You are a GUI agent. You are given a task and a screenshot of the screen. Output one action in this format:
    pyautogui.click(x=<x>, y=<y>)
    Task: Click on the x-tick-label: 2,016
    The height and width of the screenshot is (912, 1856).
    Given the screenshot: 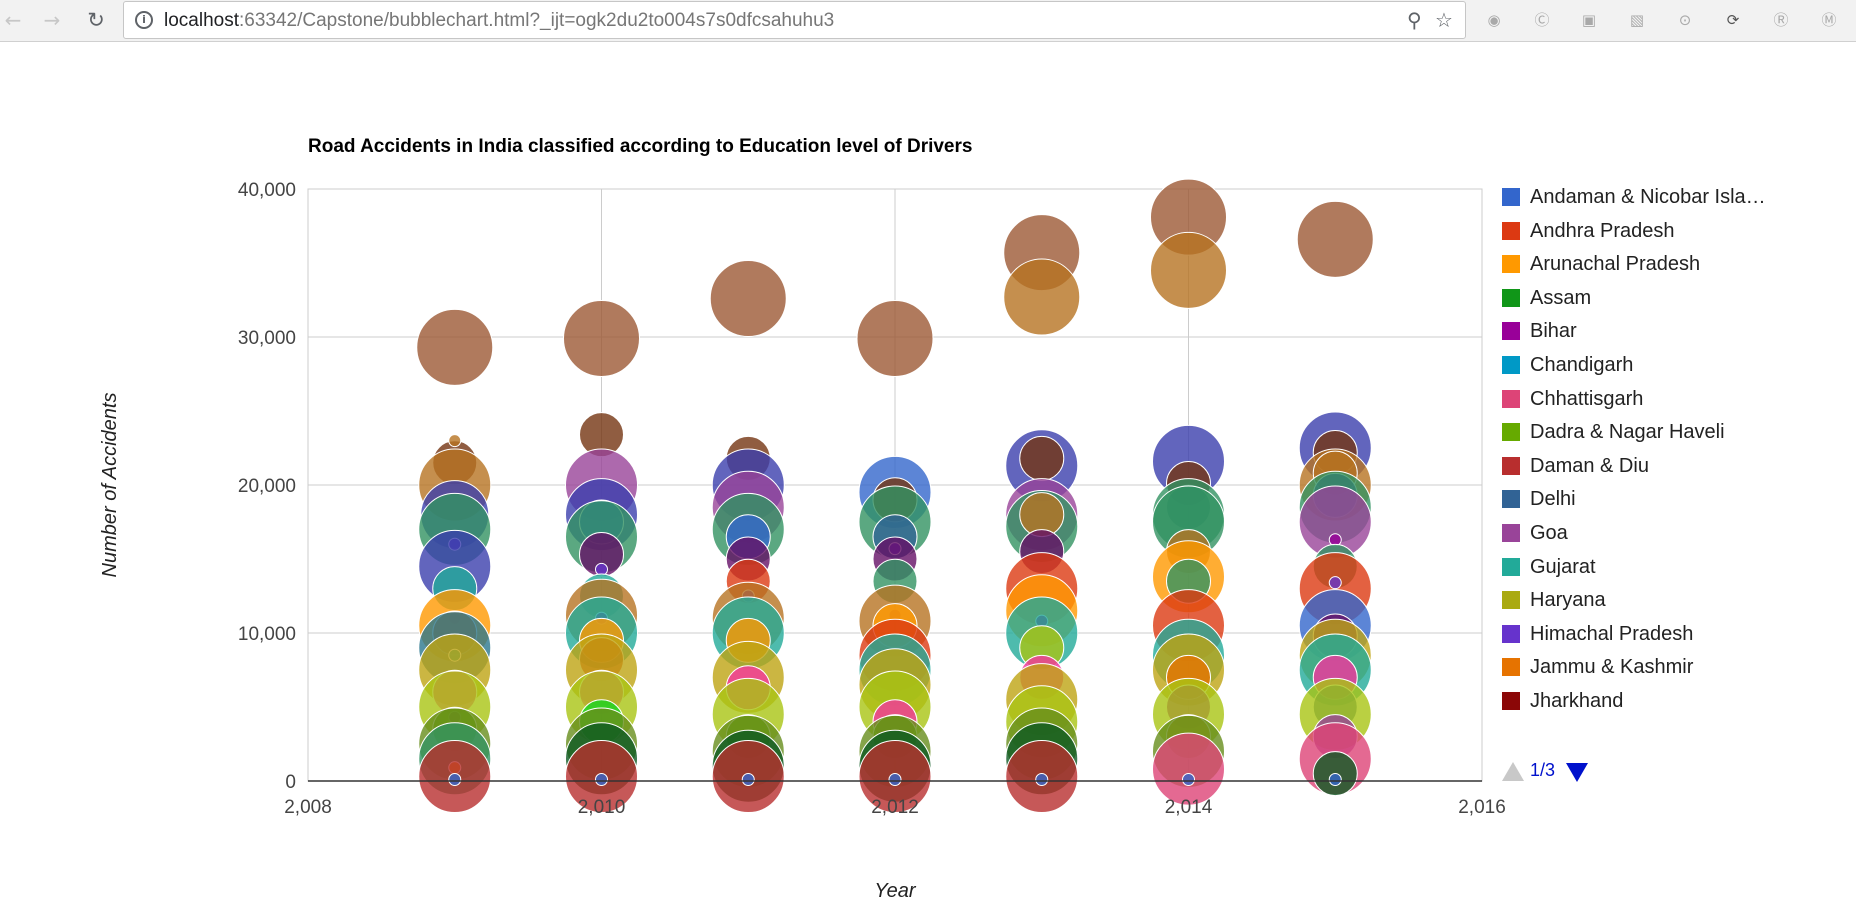 What is the action you would take?
    pyautogui.click(x=1482, y=807)
    